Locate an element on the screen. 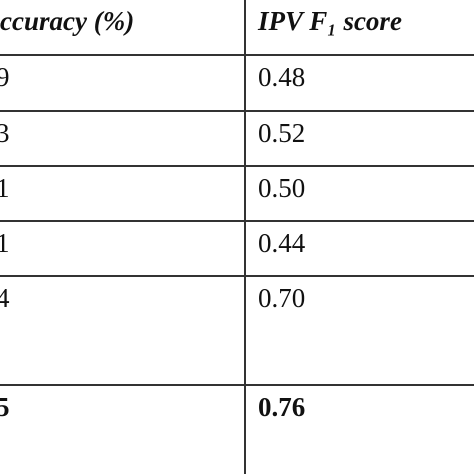 The height and width of the screenshot is (474, 474). header-cell: ccuracy (%) is located at coordinates (67, 21).